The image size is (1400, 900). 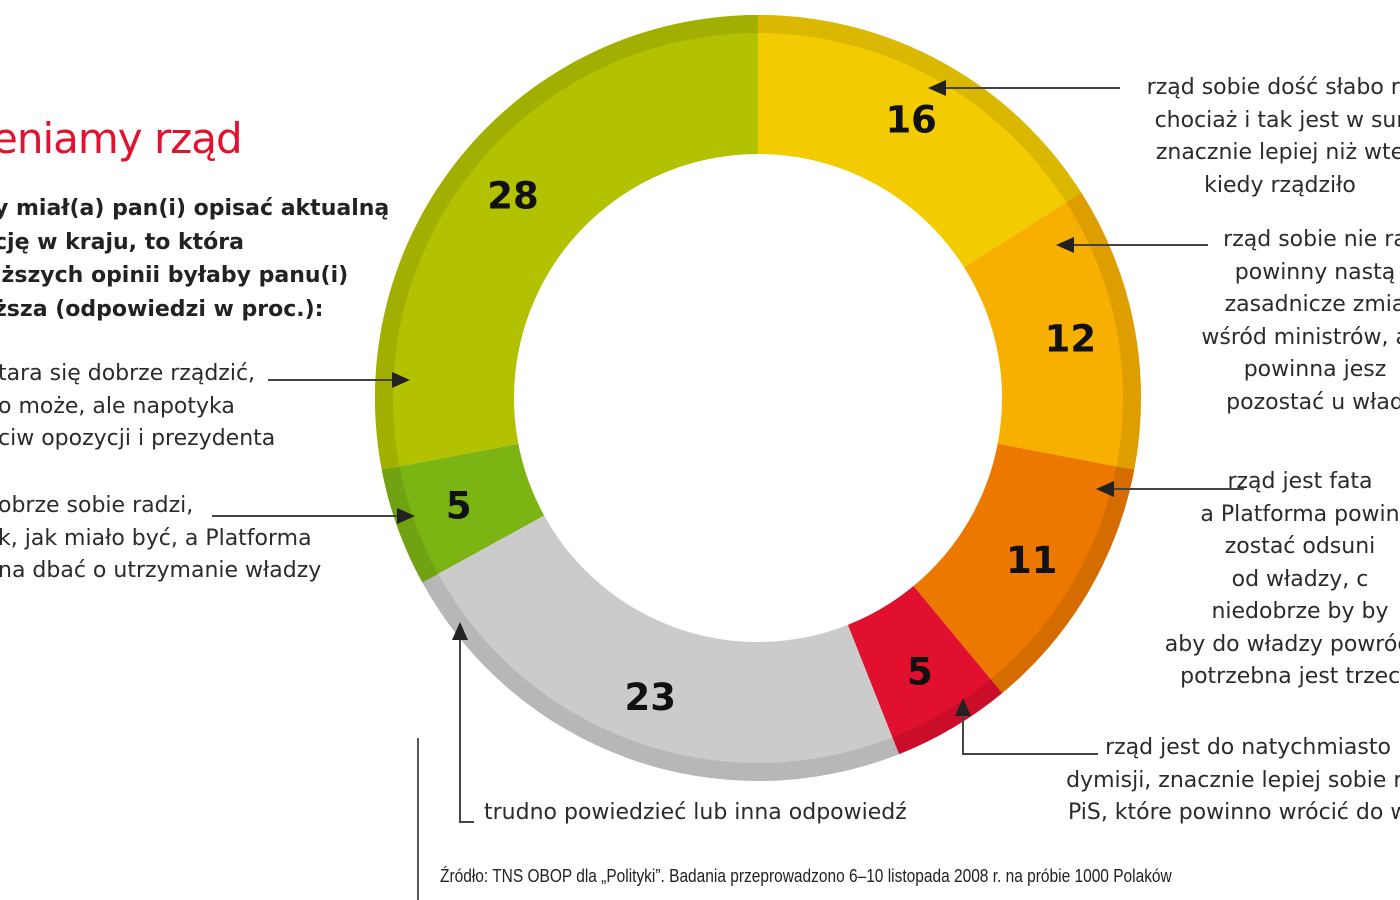 I want to click on annotation-line: a Platforma powin, so click(x=1300, y=514).